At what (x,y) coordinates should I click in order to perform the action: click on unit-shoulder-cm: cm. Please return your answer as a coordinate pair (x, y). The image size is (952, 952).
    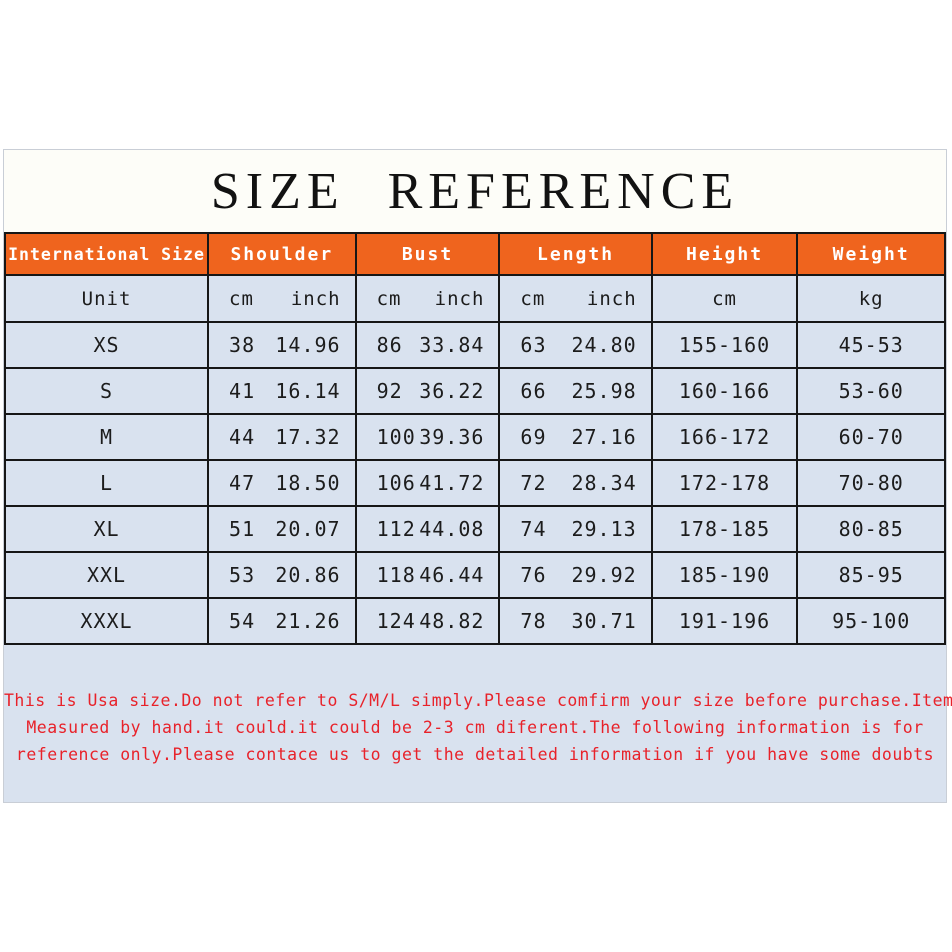
    Looking at the image, I should click on (241, 298).